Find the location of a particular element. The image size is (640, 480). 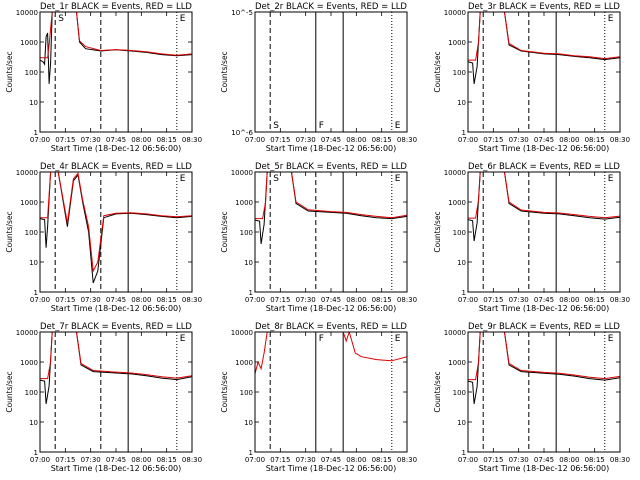

chart-title: Det_6r BLACK = Events, RED = LLD is located at coordinates (544, 167).